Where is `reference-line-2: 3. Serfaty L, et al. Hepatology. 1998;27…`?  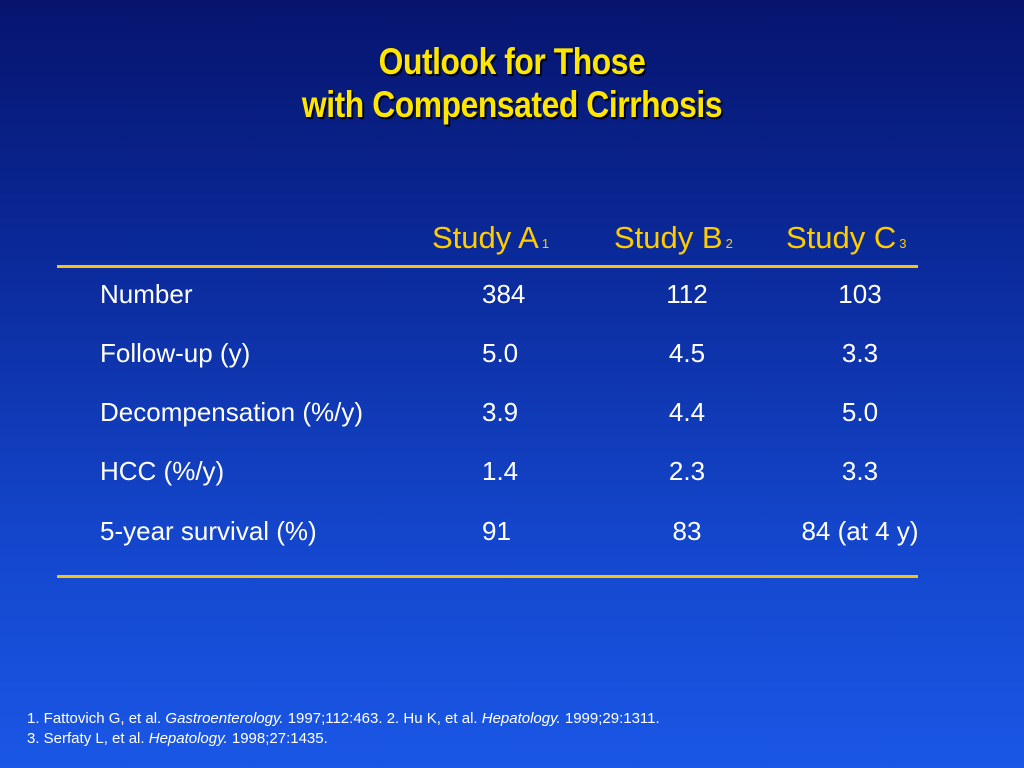
reference-line-2: 3. Serfaty L, et al. Hepatology. 1998;27… is located at coordinates (343, 739).